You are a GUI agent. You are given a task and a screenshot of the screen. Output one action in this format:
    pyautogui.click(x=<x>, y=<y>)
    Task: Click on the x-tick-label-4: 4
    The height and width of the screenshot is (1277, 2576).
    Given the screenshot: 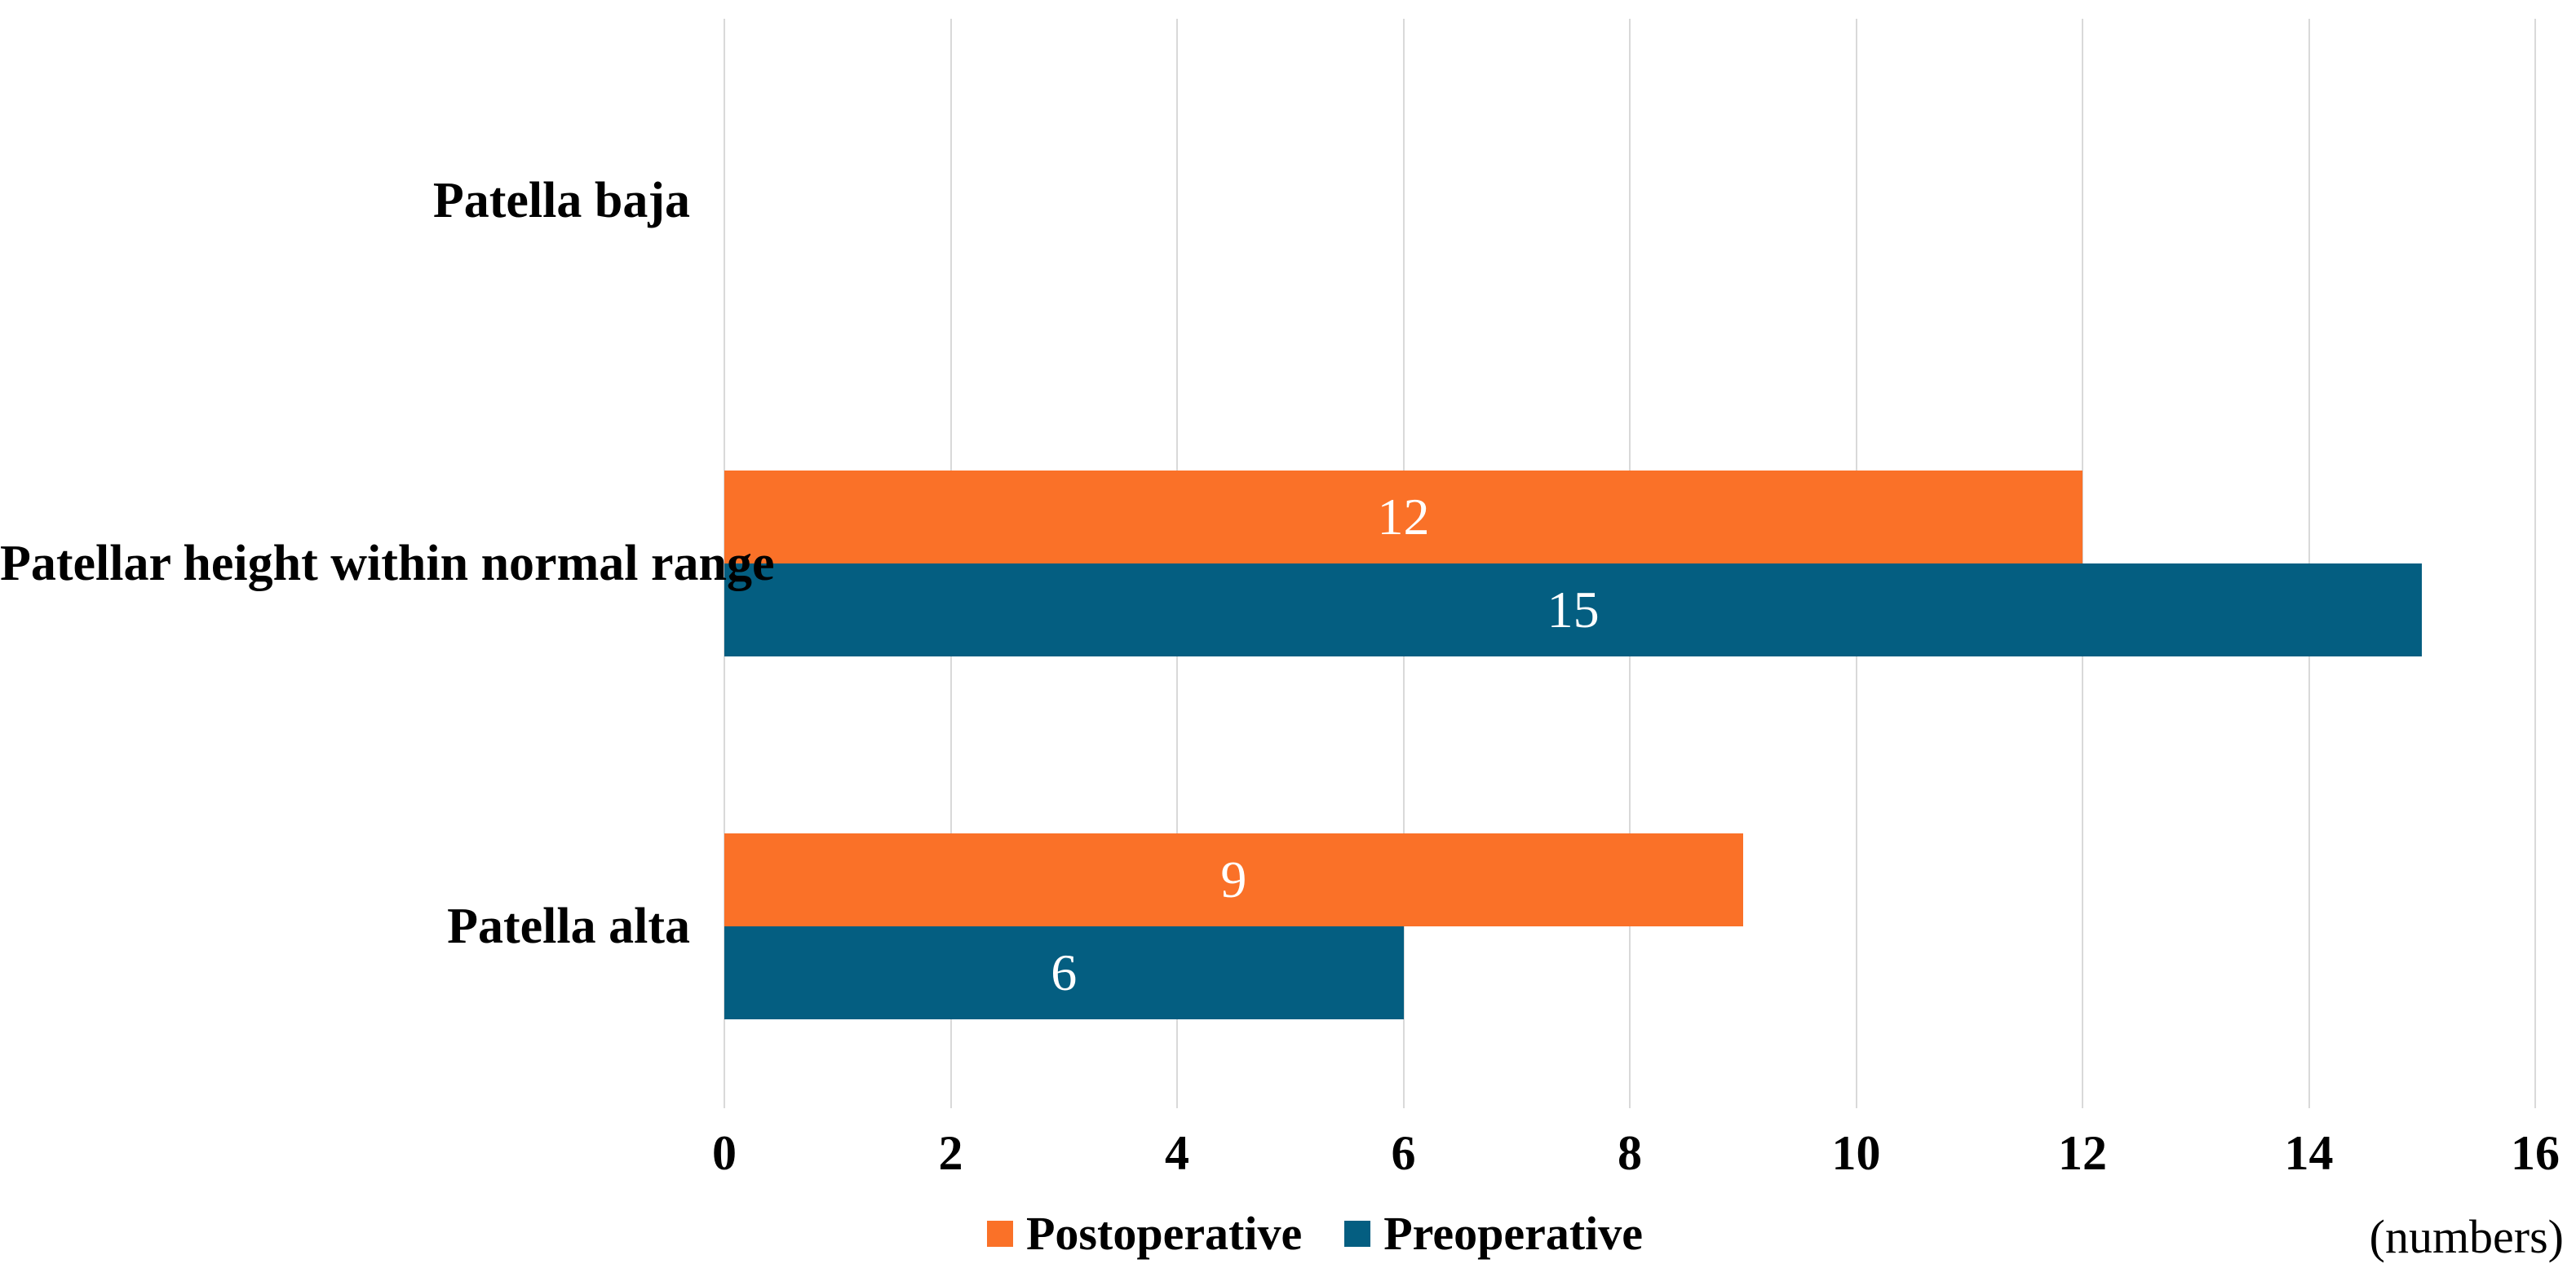 What is the action you would take?
    pyautogui.click(x=1177, y=1153)
    